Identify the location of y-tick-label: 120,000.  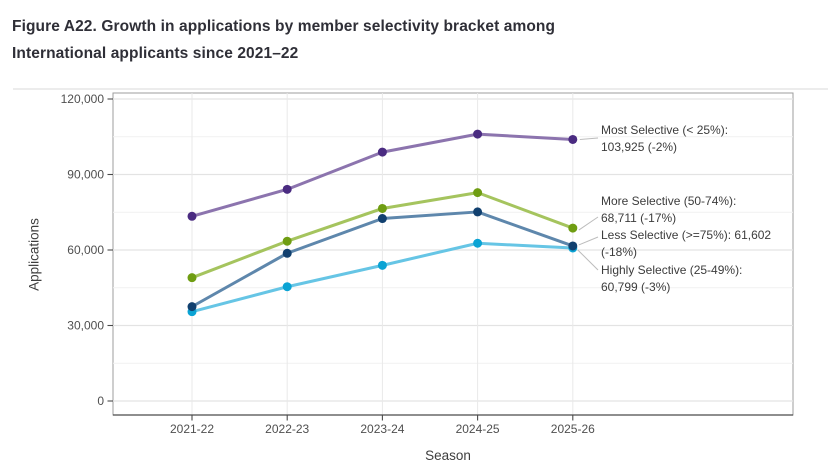
(83, 99).